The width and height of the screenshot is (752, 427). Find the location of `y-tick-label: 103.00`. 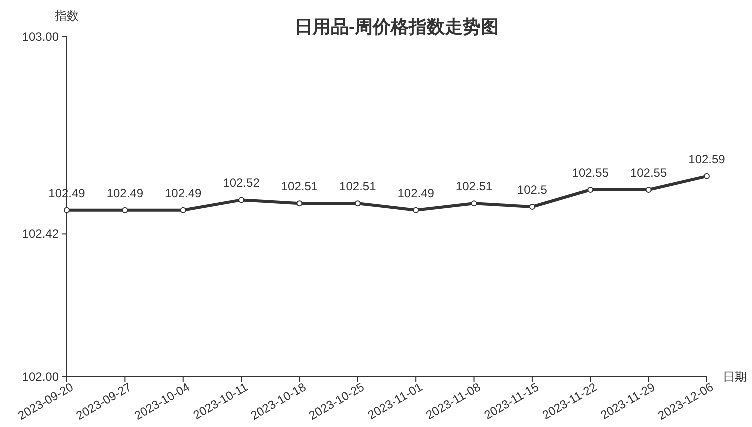

y-tick-label: 103.00 is located at coordinates (41, 37).